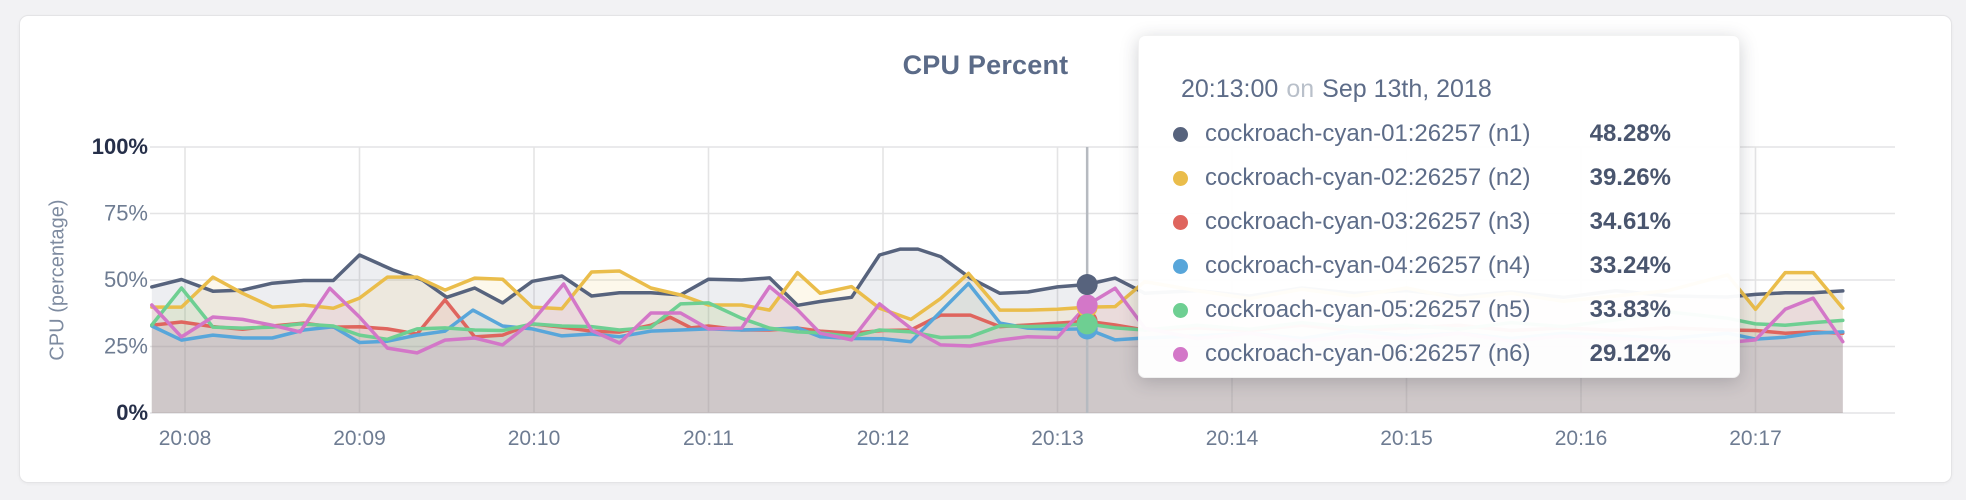 This screenshot has height=500, width=1966. Describe the element at coordinates (1057, 438) in the screenshot. I see `x-tick-label-20:13: 20:13` at that location.